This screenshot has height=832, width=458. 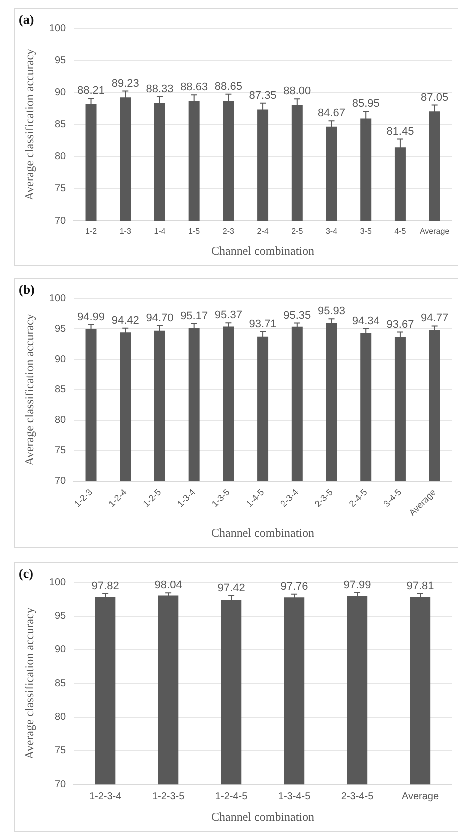 I want to click on x-tick-label: 2-3-4-5, so click(x=357, y=796).